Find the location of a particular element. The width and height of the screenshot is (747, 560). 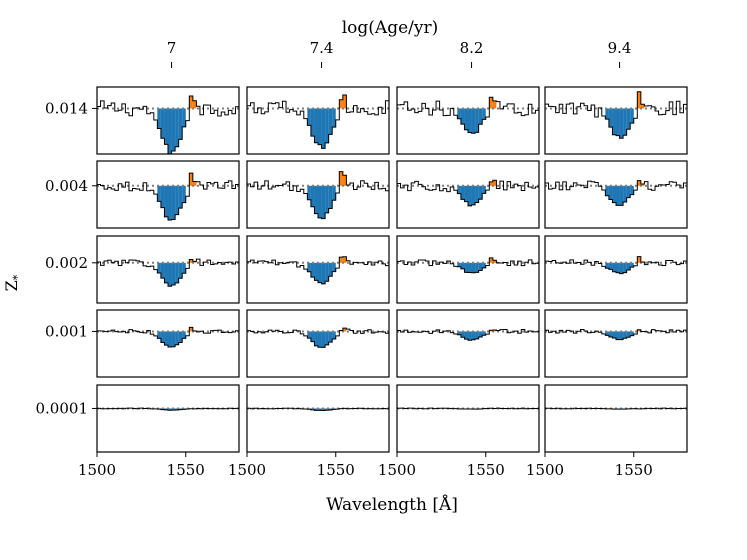

panel-r4-c2: 1500 1550 is located at coordinates (459, 431).